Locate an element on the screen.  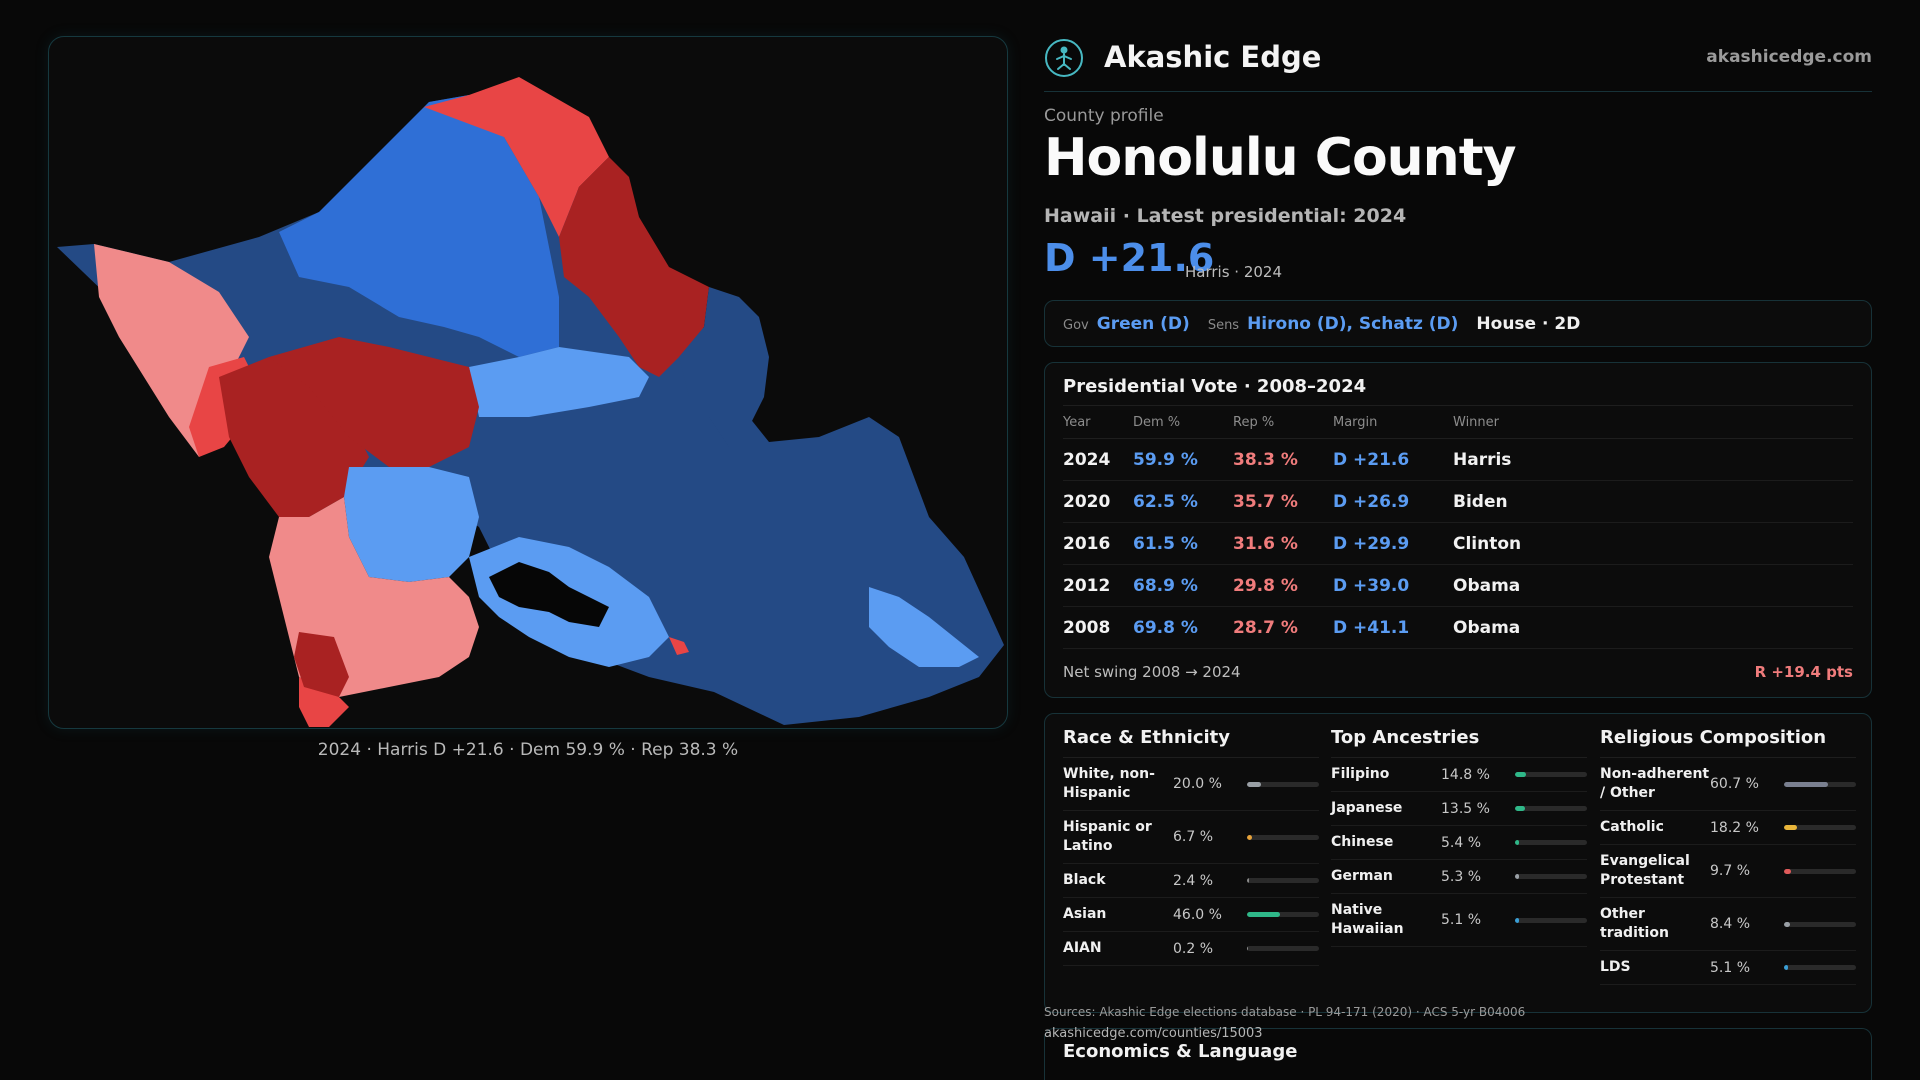
economics-title: Economics & Language is located at coordinates (1180, 1051).